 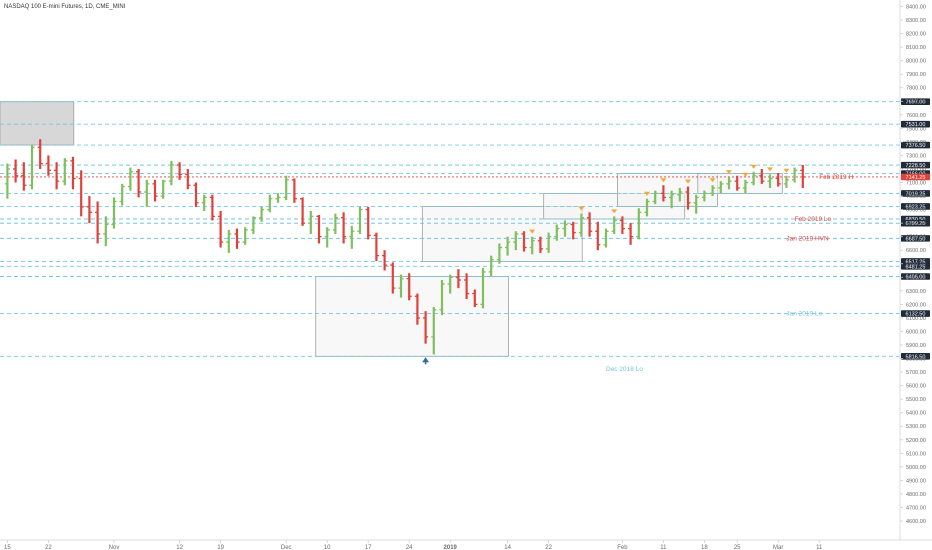 What do you see at coordinates (916, 8) in the screenshot?
I see `price-tick-label: 8400.00` at bounding box center [916, 8].